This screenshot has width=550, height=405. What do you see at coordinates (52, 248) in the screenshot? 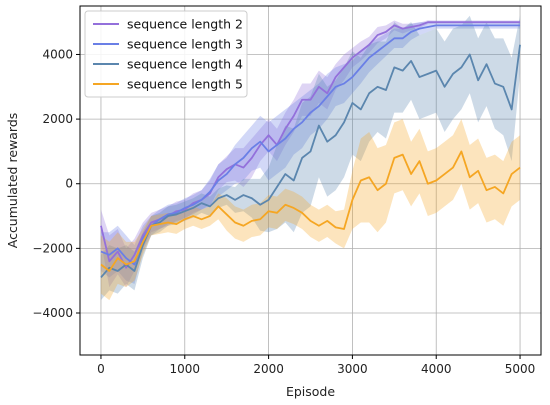
I see `y-tick-label: −2000` at bounding box center [52, 248].